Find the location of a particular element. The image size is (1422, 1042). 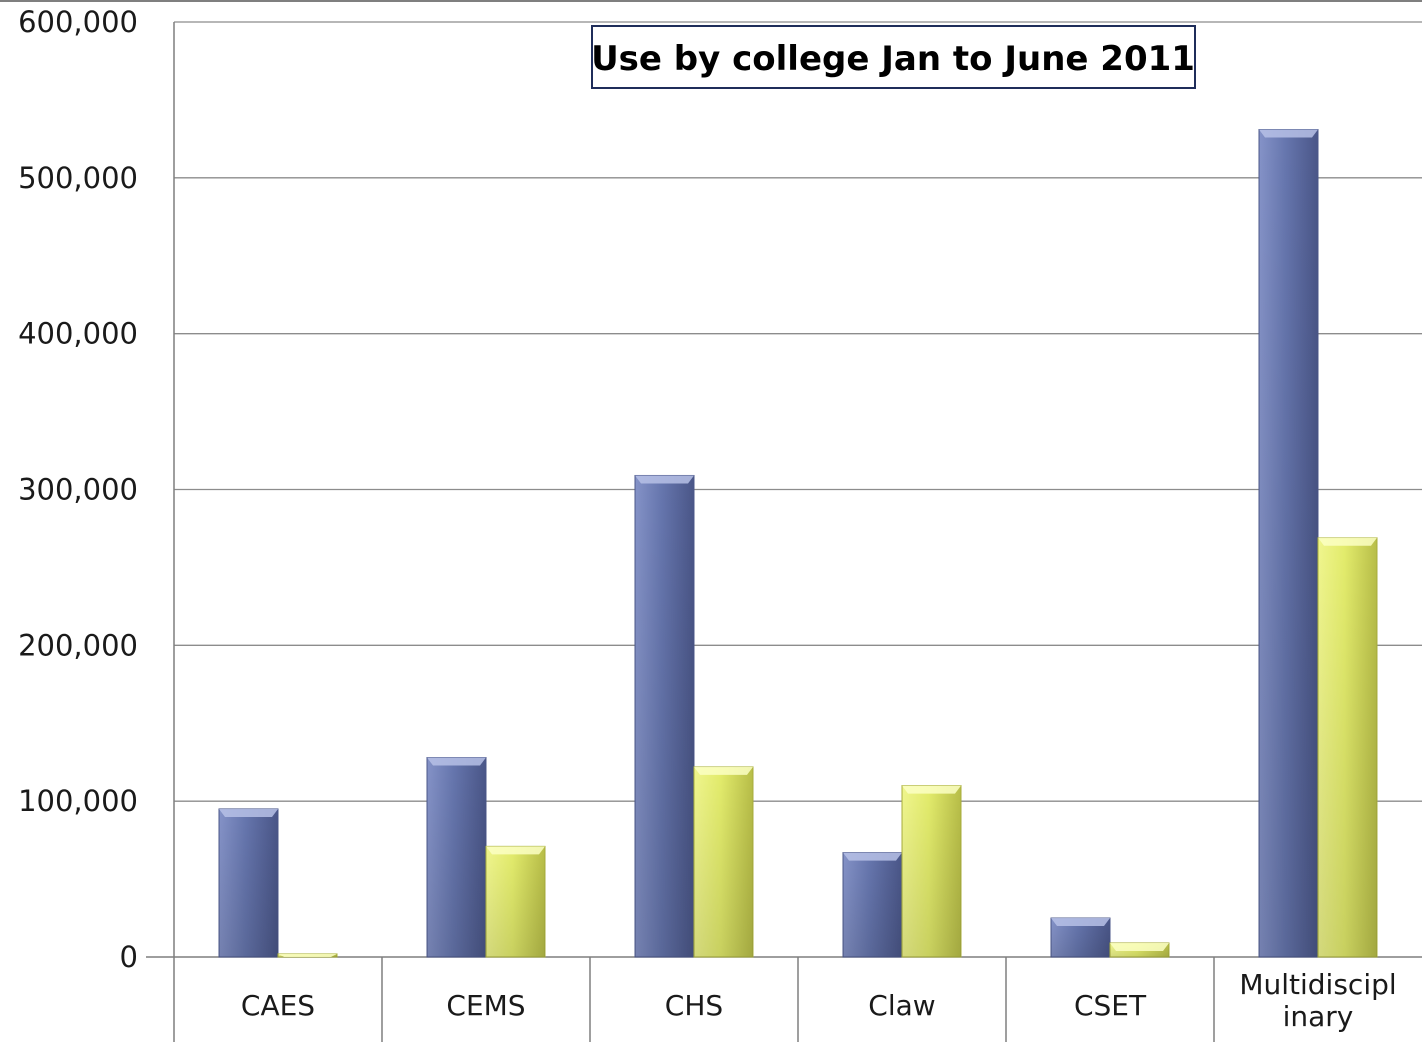

category-label: Claw is located at coordinates (901, 1005).